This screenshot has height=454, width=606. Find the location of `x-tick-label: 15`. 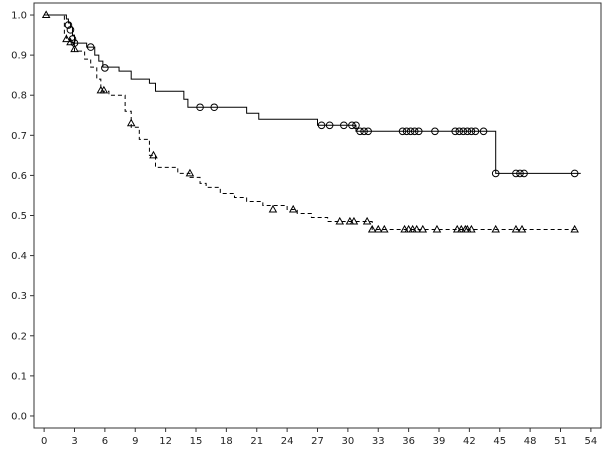

x-tick-label: 15 is located at coordinates (196, 441).